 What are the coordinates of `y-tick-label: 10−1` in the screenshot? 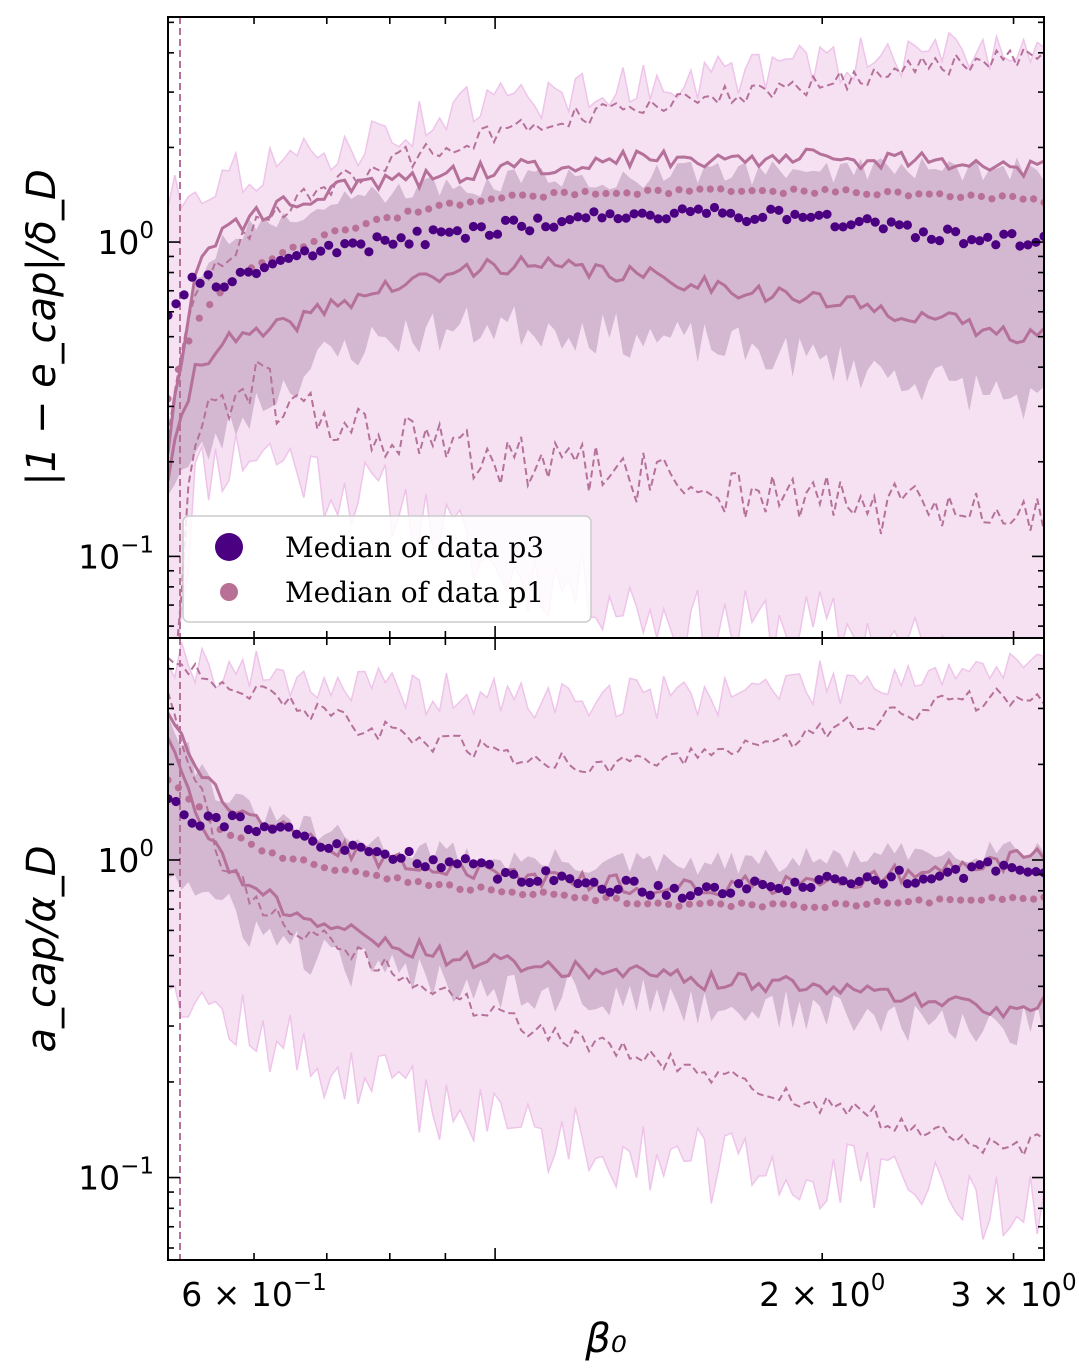 It's located at (116, 1176).